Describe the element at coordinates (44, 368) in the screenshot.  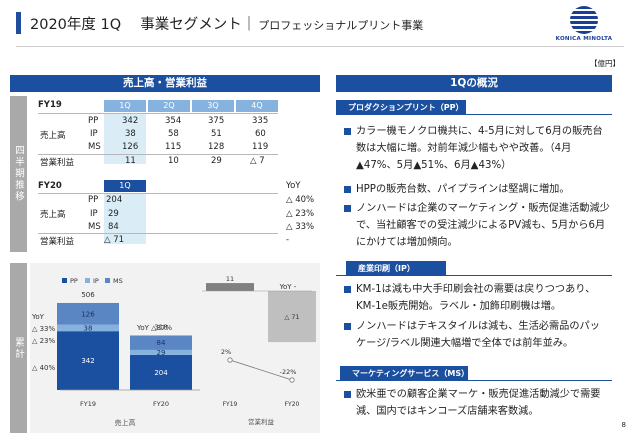
I see `sales-yoy-pp: △ 40%` at that location.